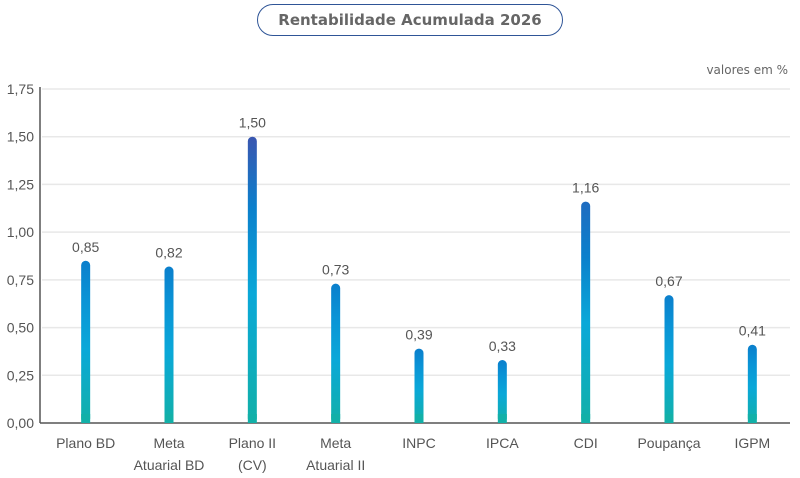 The width and height of the screenshot is (800, 478). Describe the element at coordinates (502, 443) in the screenshot. I see `x-tick-label: IPCA` at that location.